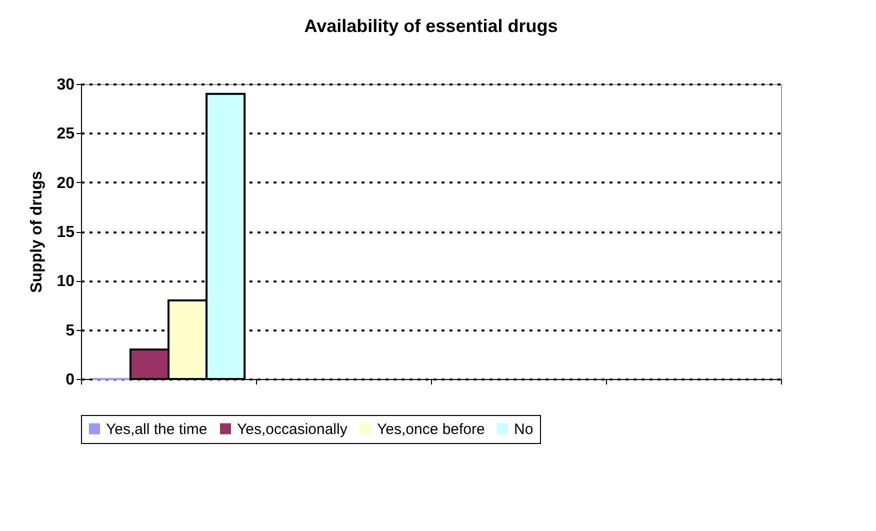  Describe the element at coordinates (37, 232) in the screenshot. I see `y-axis-title: Supply of drugs` at that location.